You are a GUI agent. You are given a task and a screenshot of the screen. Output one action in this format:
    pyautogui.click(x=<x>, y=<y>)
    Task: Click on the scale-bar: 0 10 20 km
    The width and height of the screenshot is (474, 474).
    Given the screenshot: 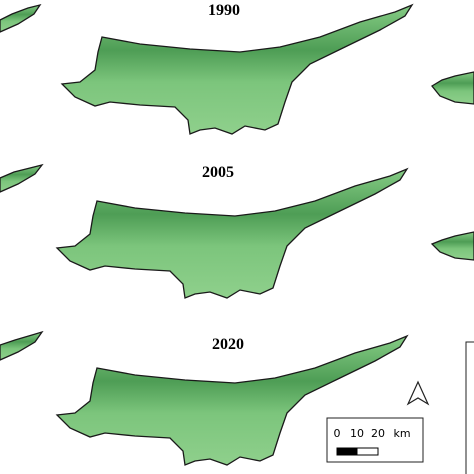 What is the action you would take?
    pyautogui.click(x=375, y=440)
    